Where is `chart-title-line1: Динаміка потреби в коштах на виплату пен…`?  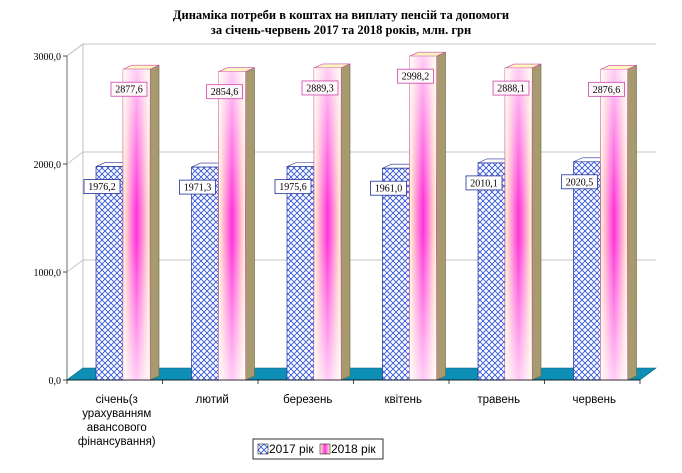
chart-title-line1: Динаміка потреби в коштах на виплату пен… is located at coordinates (341, 15).